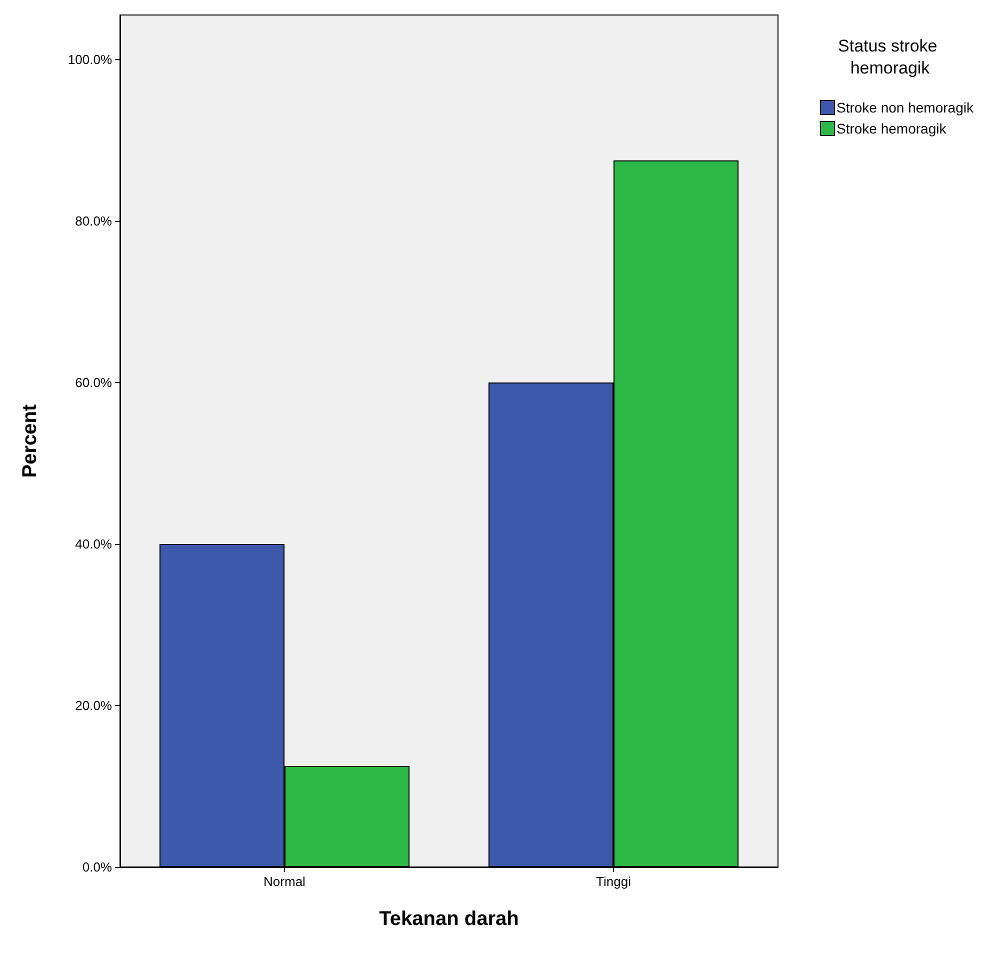  What do you see at coordinates (890, 57) in the screenshot?
I see `legend-title: Status stroke hemoragik` at bounding box center [890, 57].